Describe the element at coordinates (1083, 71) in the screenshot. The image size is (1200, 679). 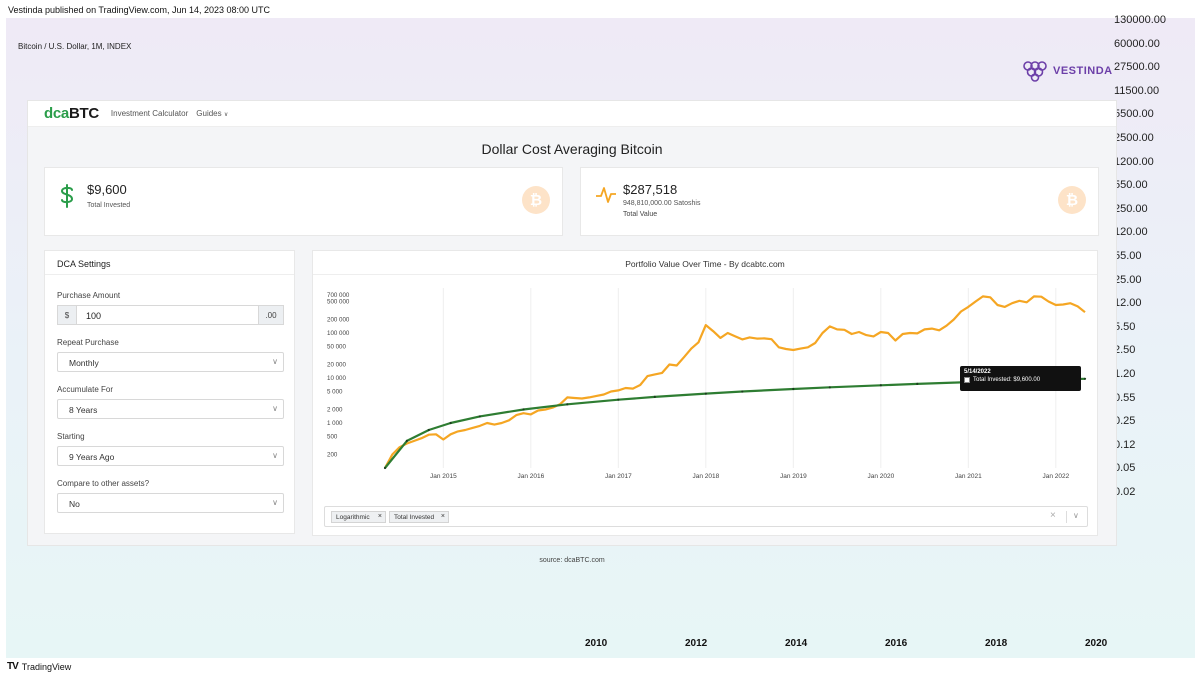
I see `vestinda-brand-name: VESTINDA` at that location.